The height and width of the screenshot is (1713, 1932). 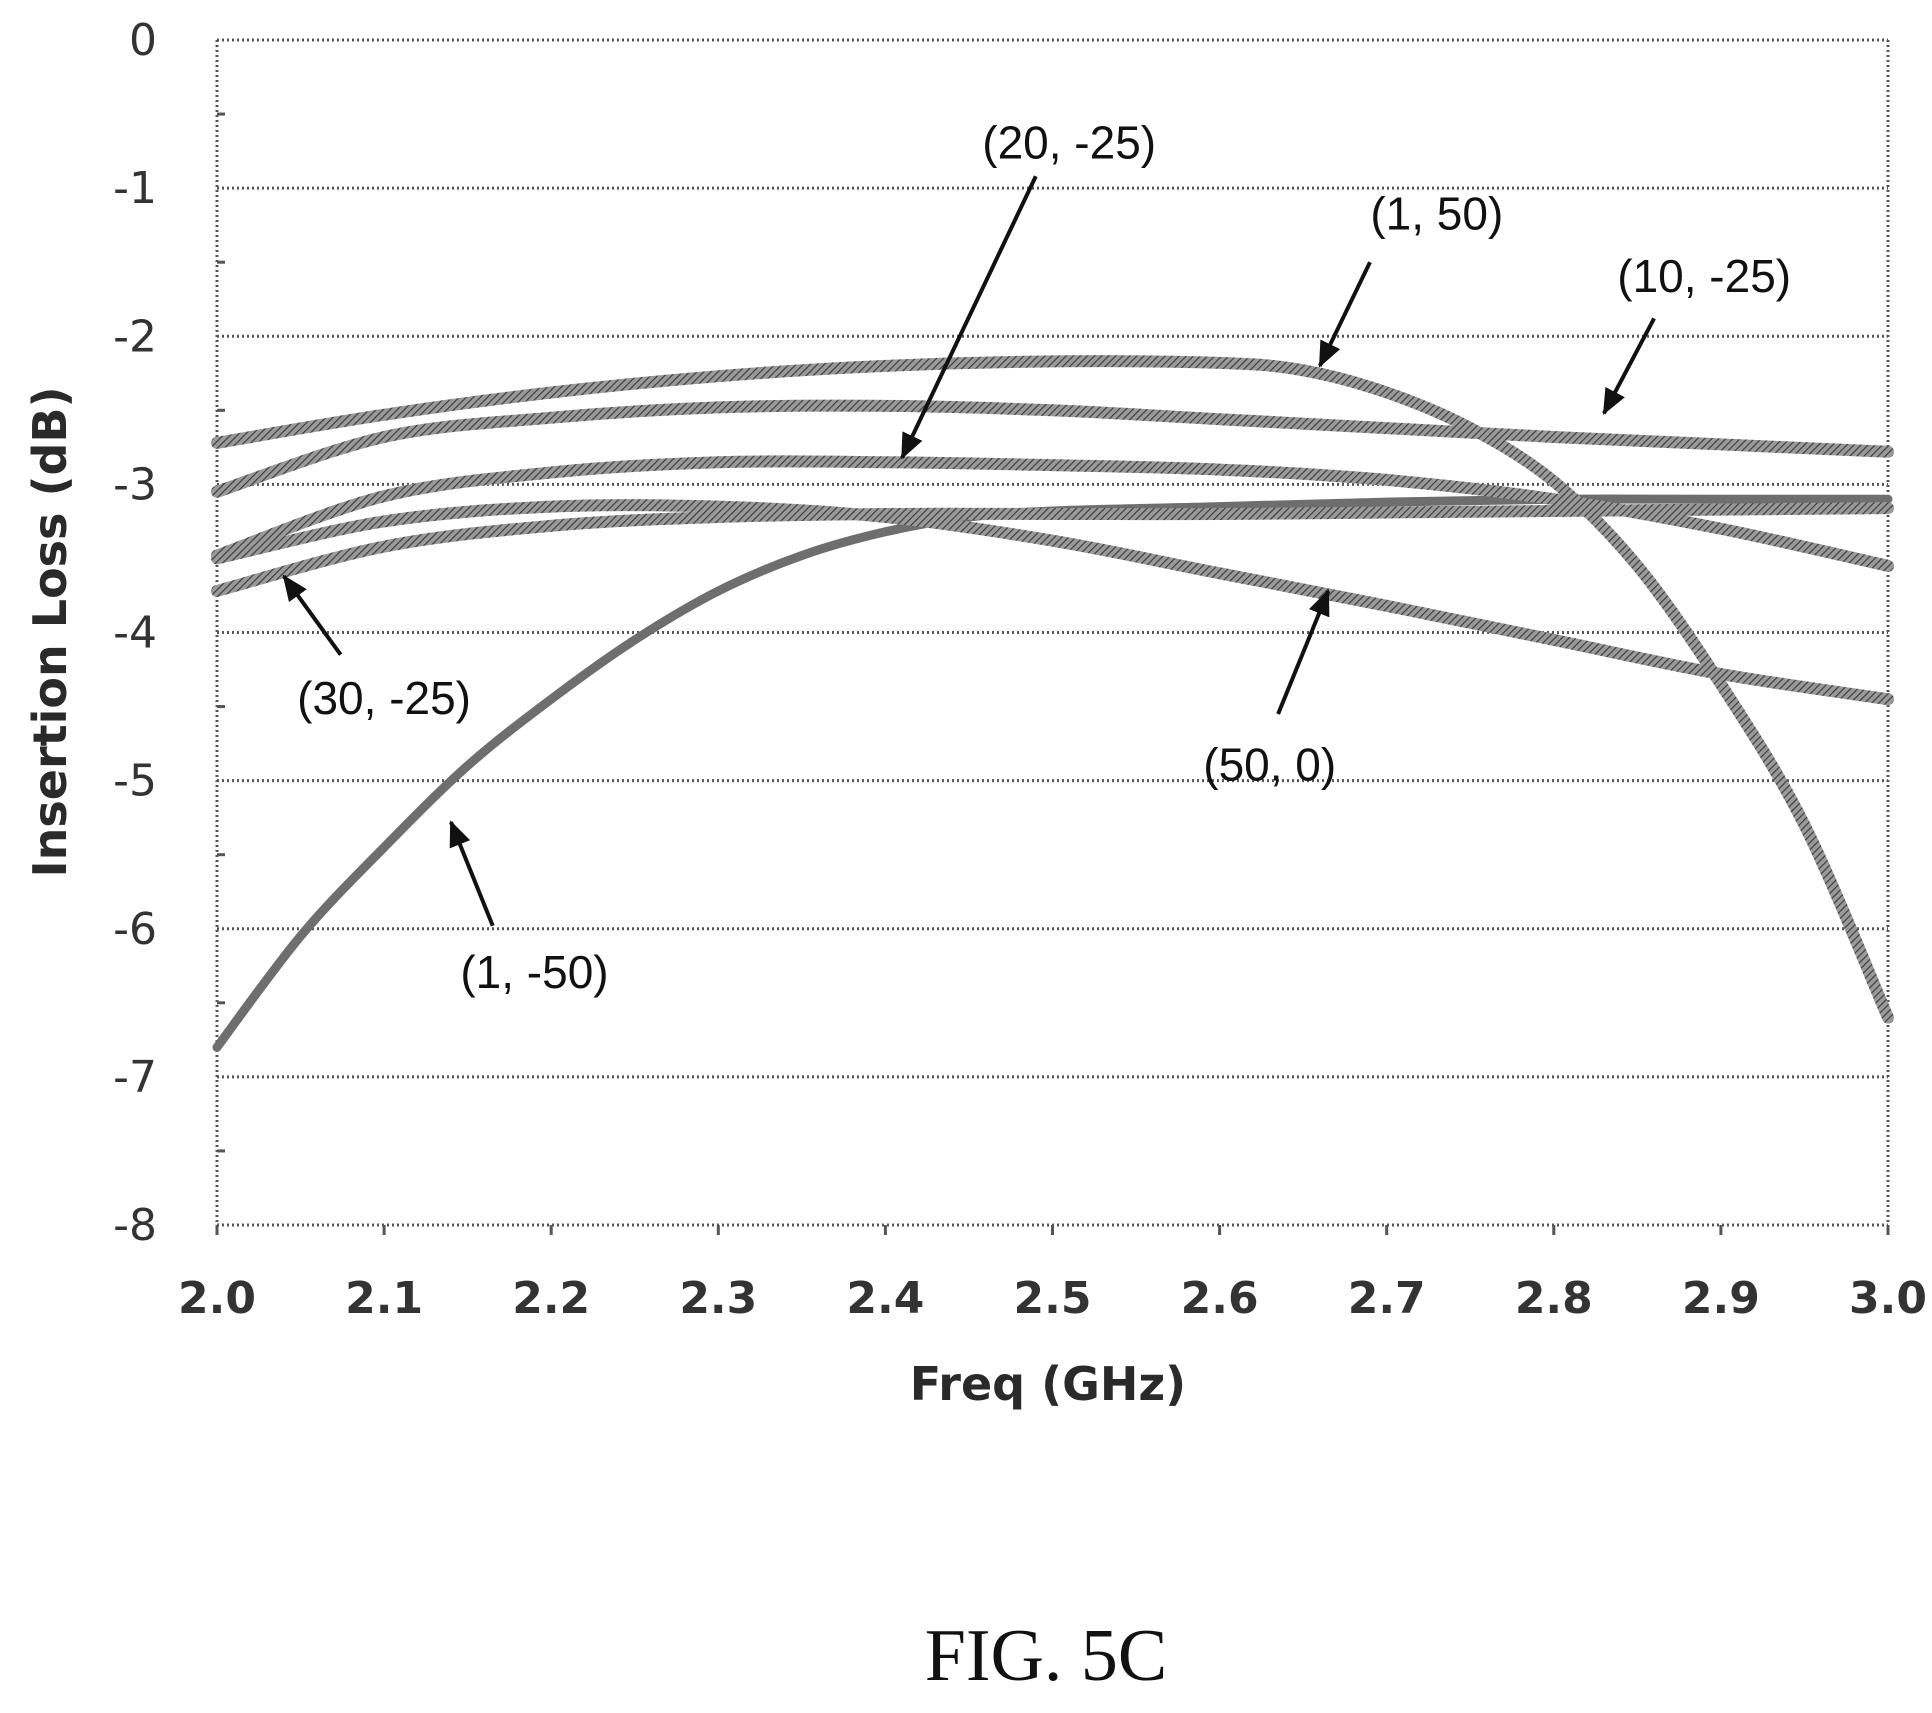 What do you see at coordinates (135, 1077) in the screenshot?
I see `y-tick-label: -7` at bounding box center [135, 1077].